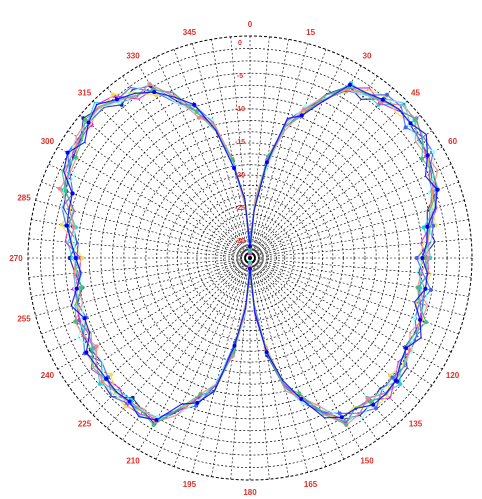 The height and width of the screenshot is (499, 482). Describe the element at coordinates (415, 93) in the screenshot. I see `angle-tick-label: 45` at that location.